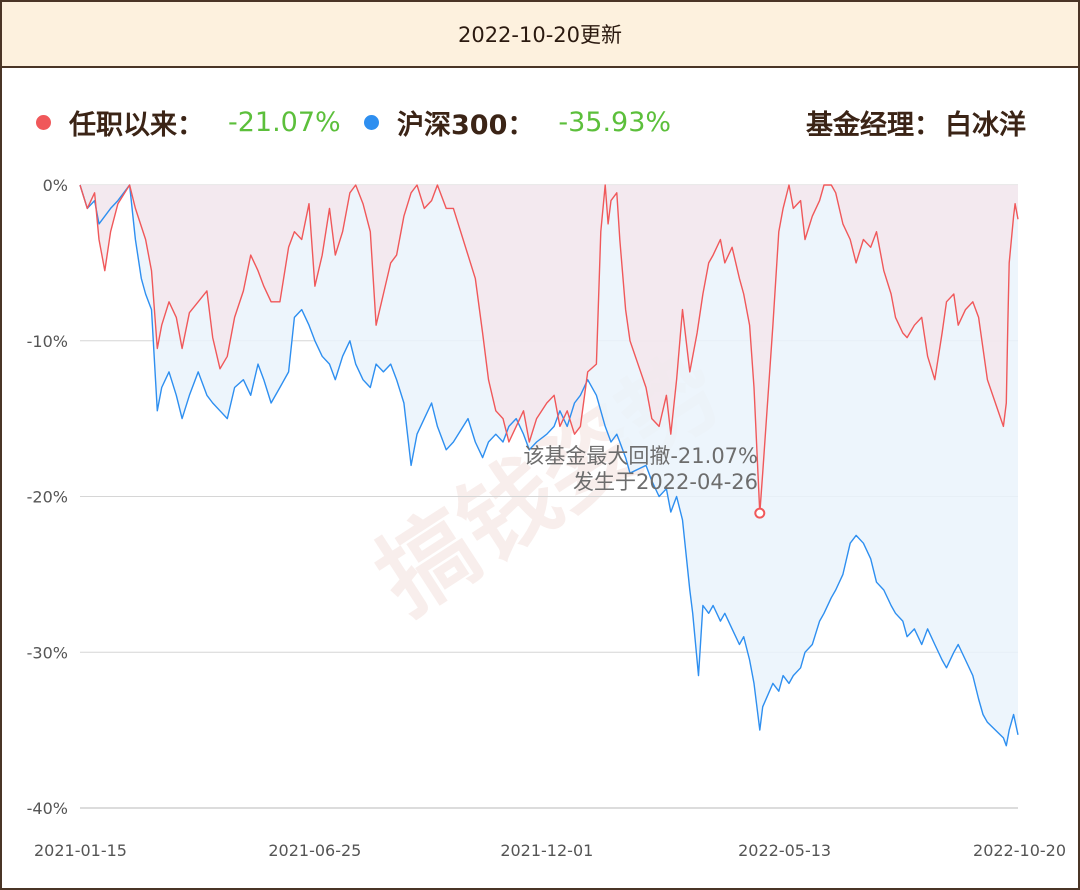 This screenshot has width=1080, height=890. What do you see at coordinates (615, 122) in the screenshot?
I see `legend-index-value: -35.93%` at bounding box center [615, 122].